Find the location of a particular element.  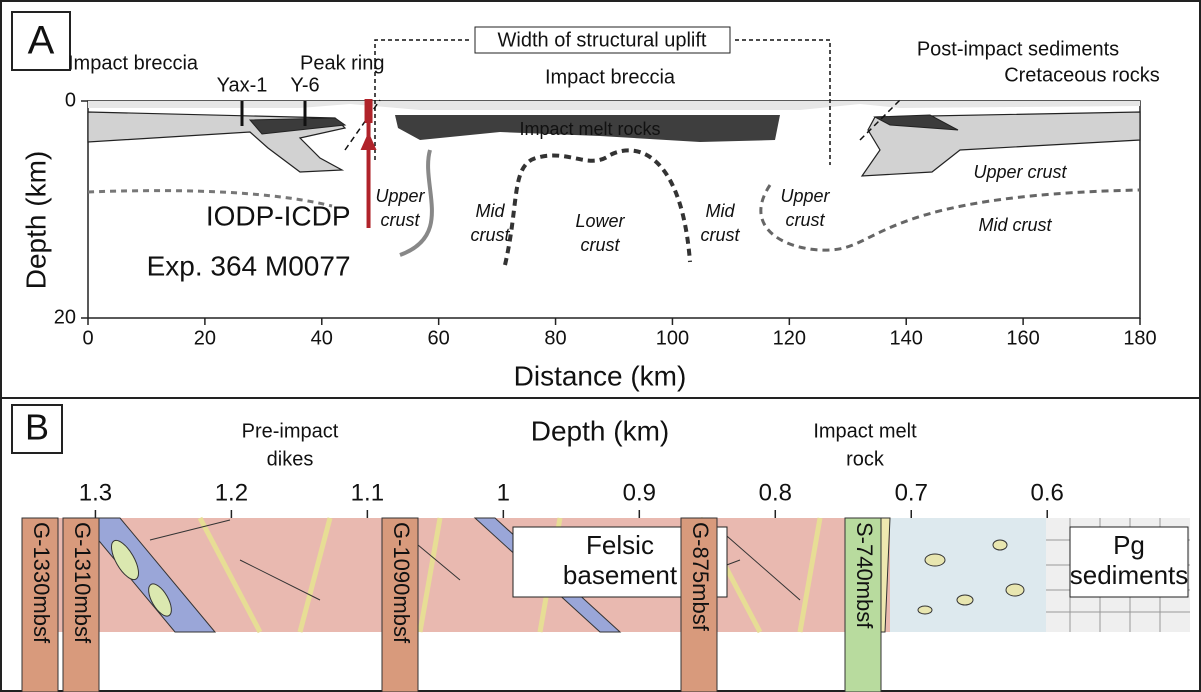

shape-rect is located at coordinates (969, 575).